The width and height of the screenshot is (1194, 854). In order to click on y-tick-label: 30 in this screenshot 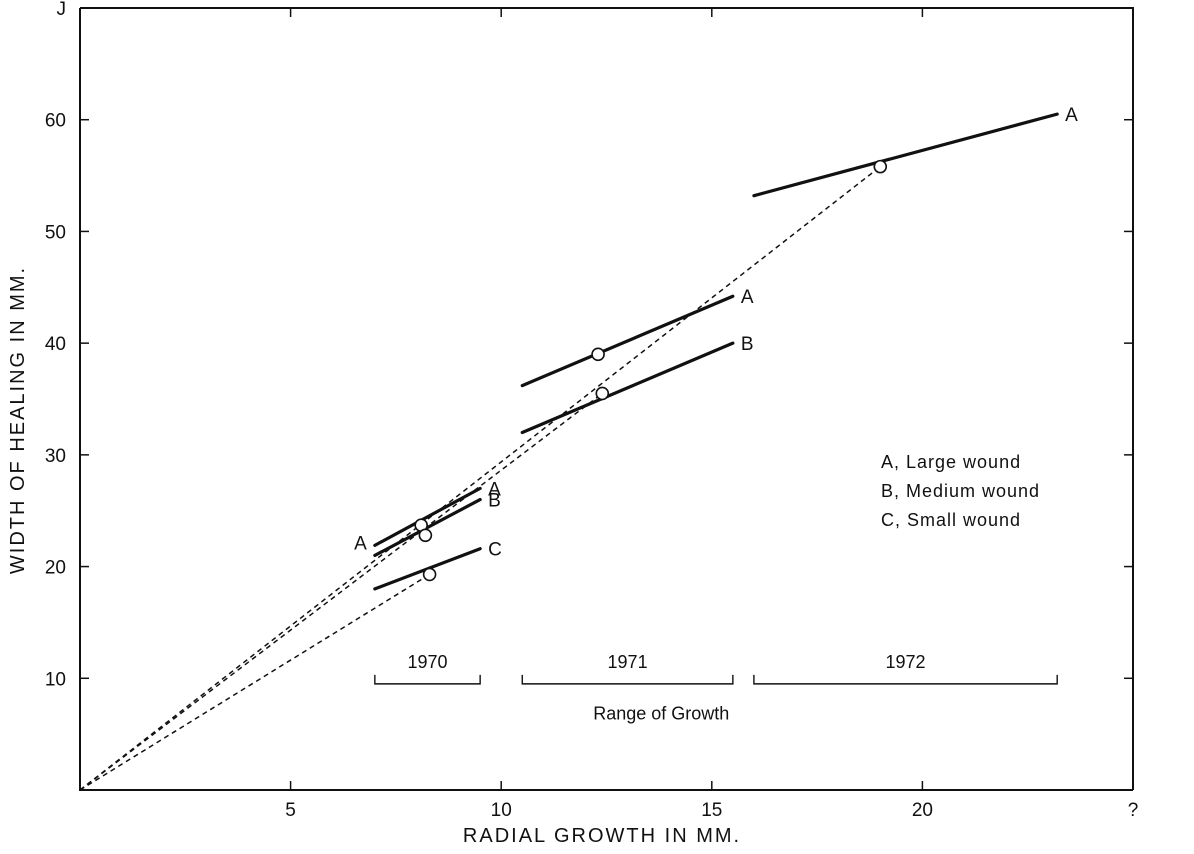, I will do `click(55, 456)`.